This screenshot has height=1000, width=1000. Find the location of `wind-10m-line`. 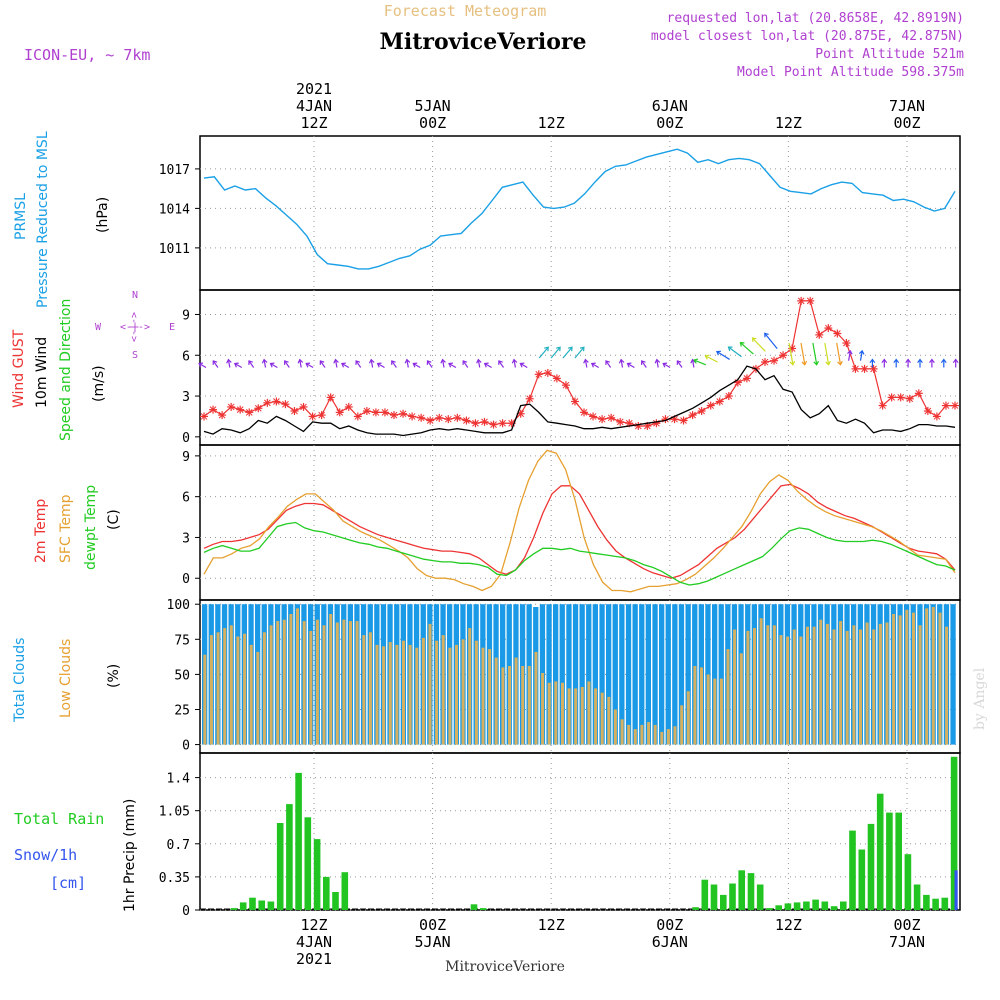

wind-10m-line is located at coordinates (579, 401).